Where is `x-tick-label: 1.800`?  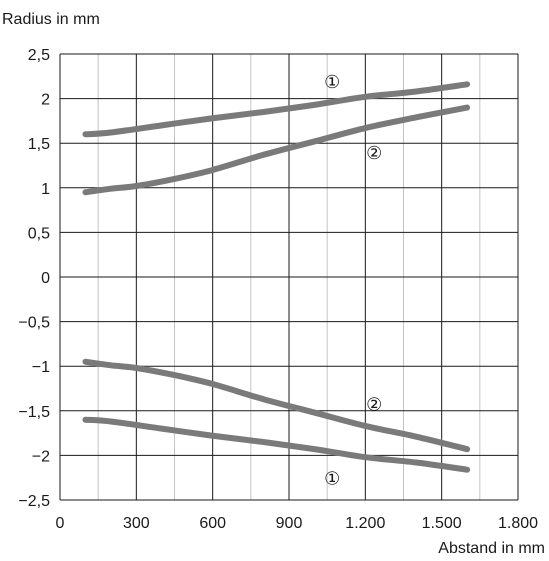
x-tick-label: 1.800 is located at coordinates (518, 523).